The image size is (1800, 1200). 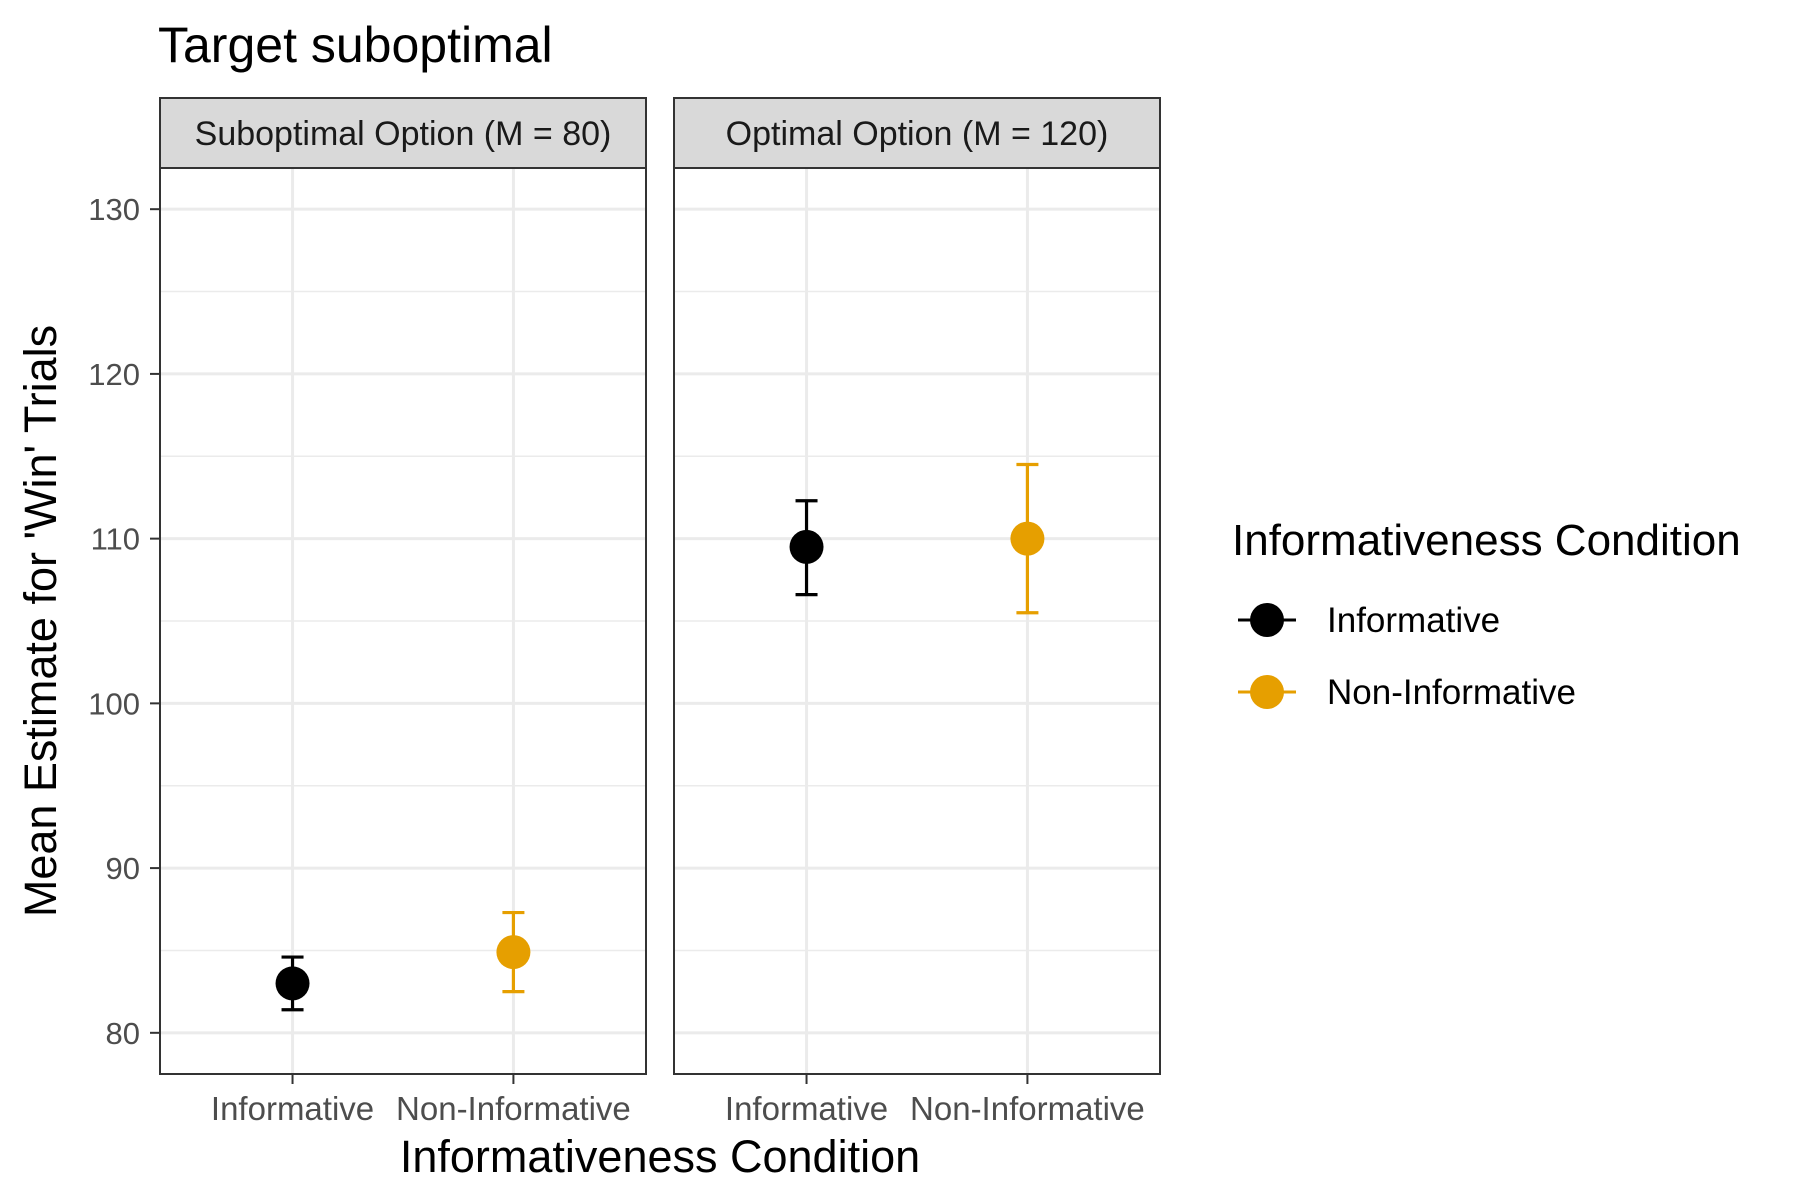 What do you see at coordinates (1486, 540) in the screenshot?
I see `legend-title: Informativeness Condition` at bounding box center [1486, 540].